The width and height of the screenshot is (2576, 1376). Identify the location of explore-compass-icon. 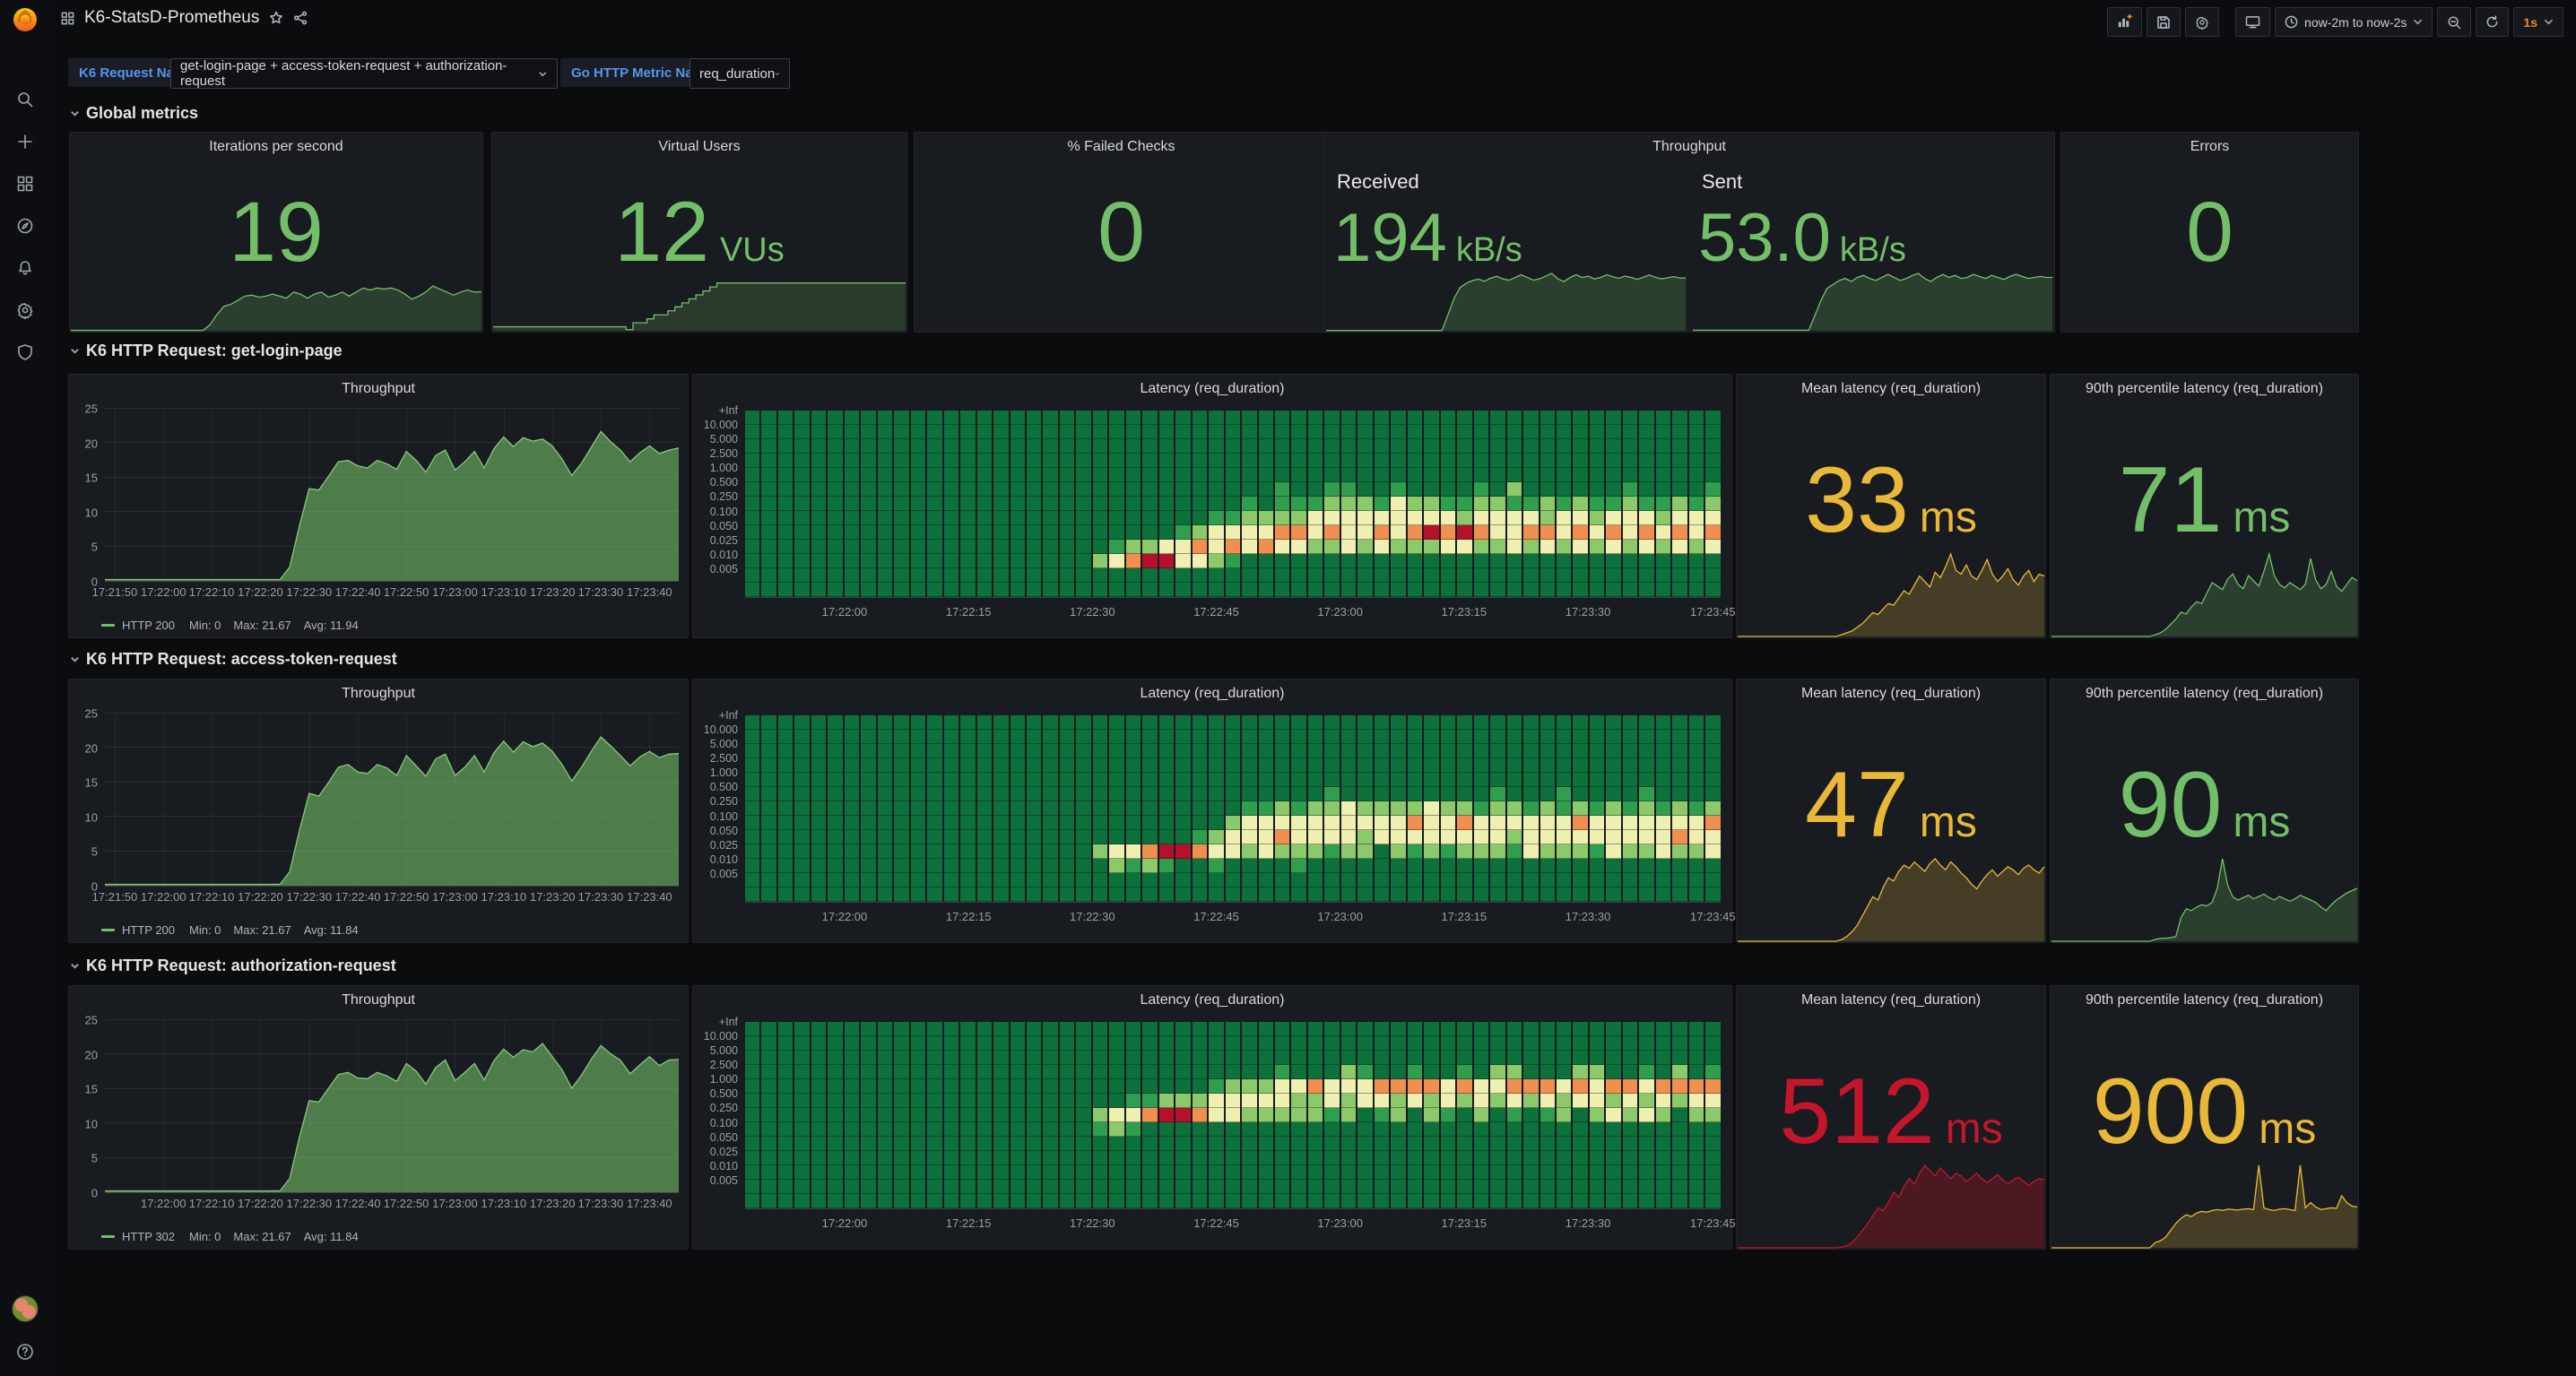
(25, 226).